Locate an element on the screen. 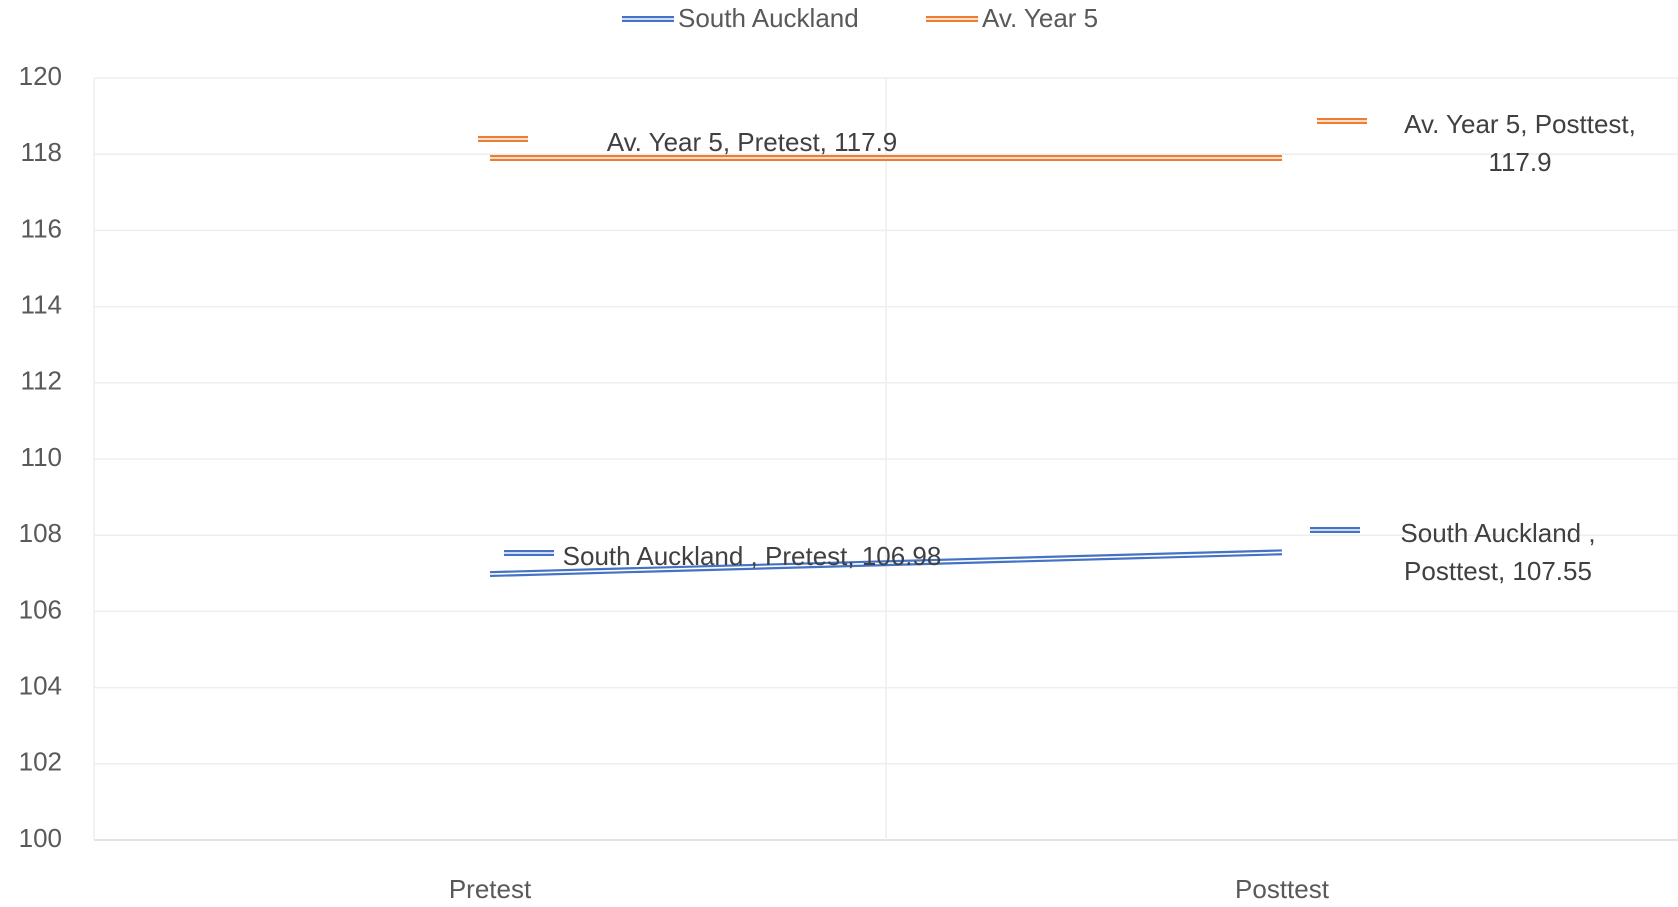 This screenshot has width=1678, height=907. x-tick-label: Posttest is located at coordinates (1282, 889).